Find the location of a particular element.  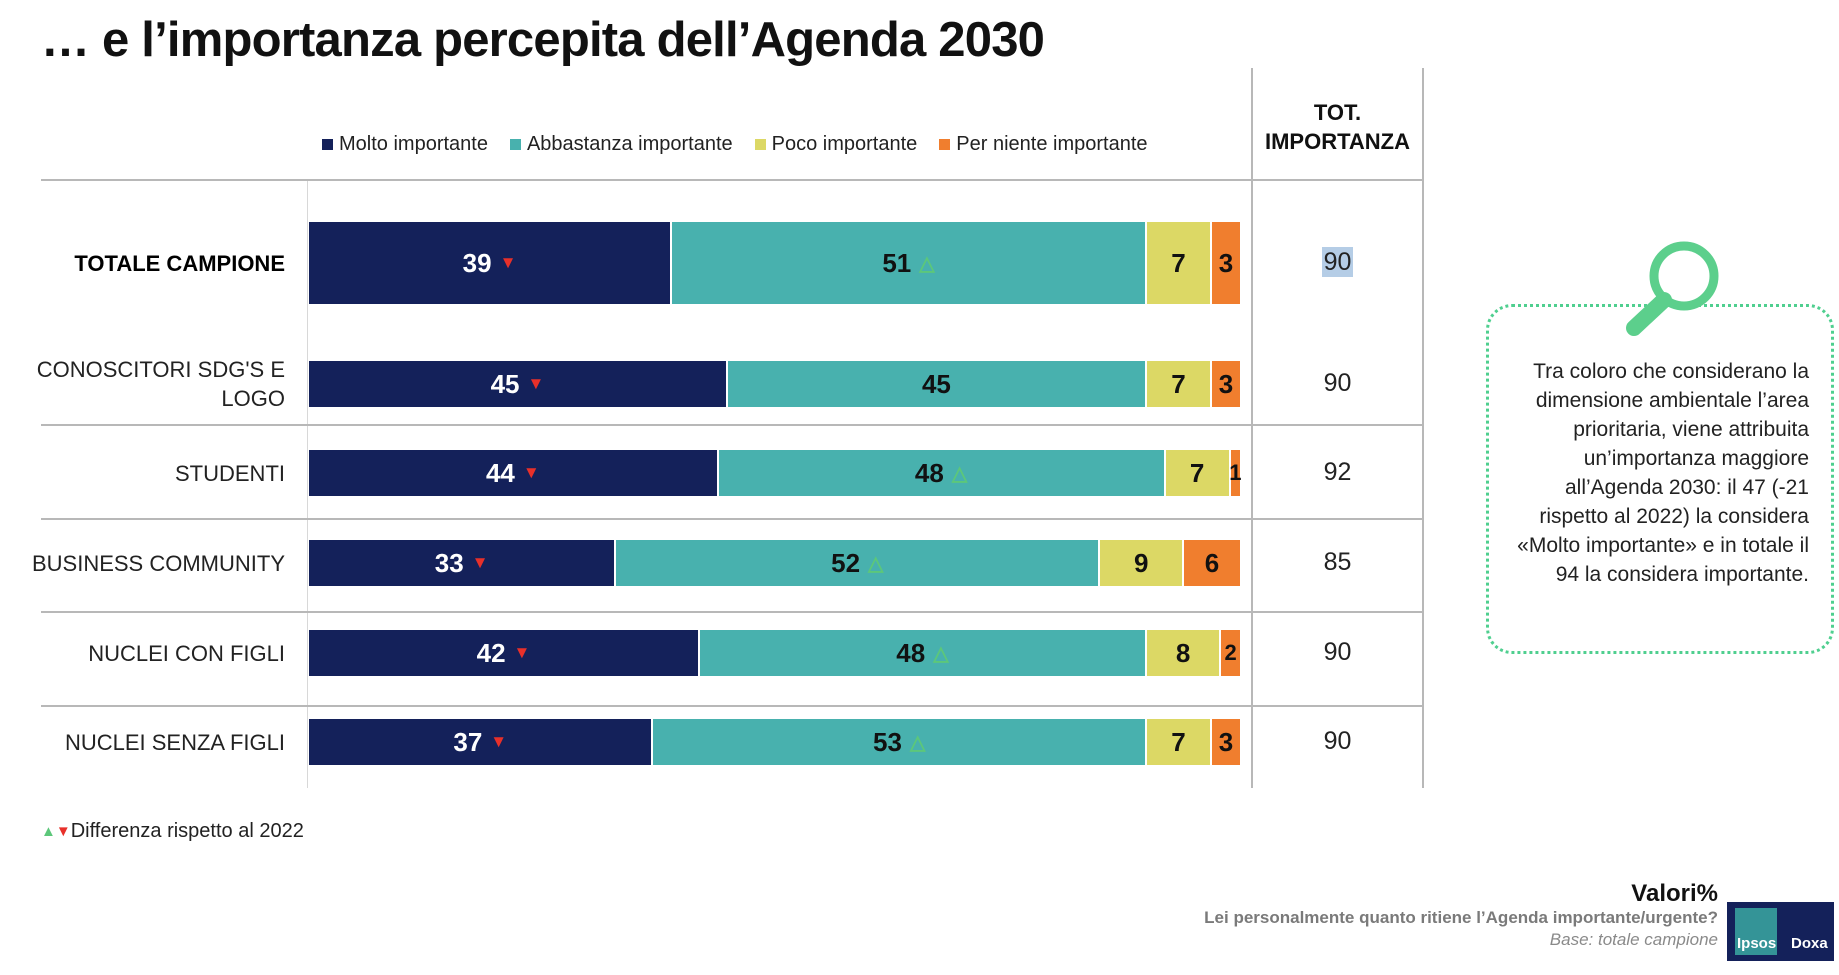

tot-header-line1: TOT. is located at coordinates (1337, 112).